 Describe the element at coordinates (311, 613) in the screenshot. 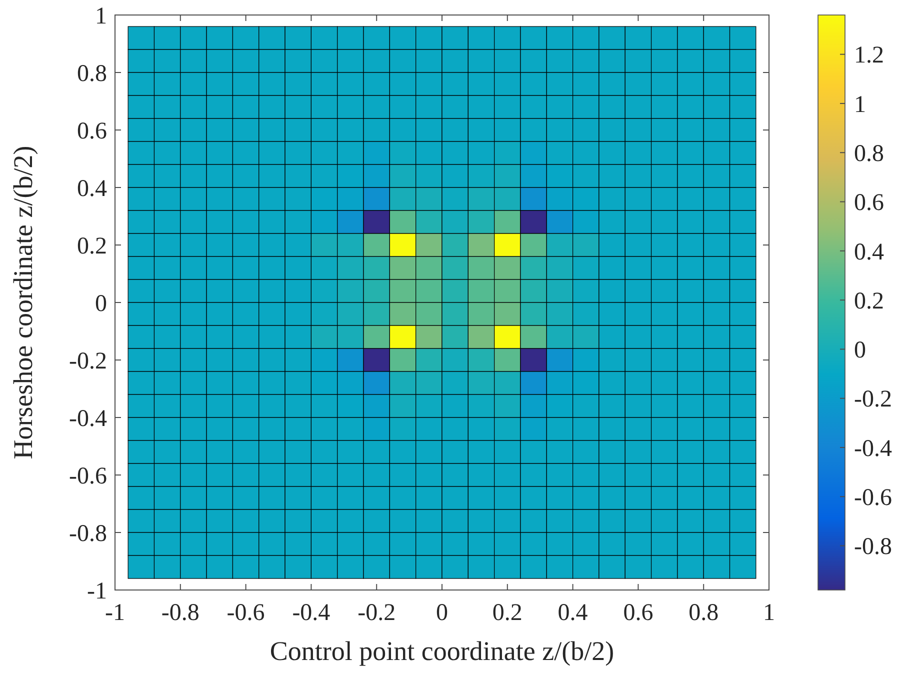

I see `x-tick-label: -0.4` at that location.